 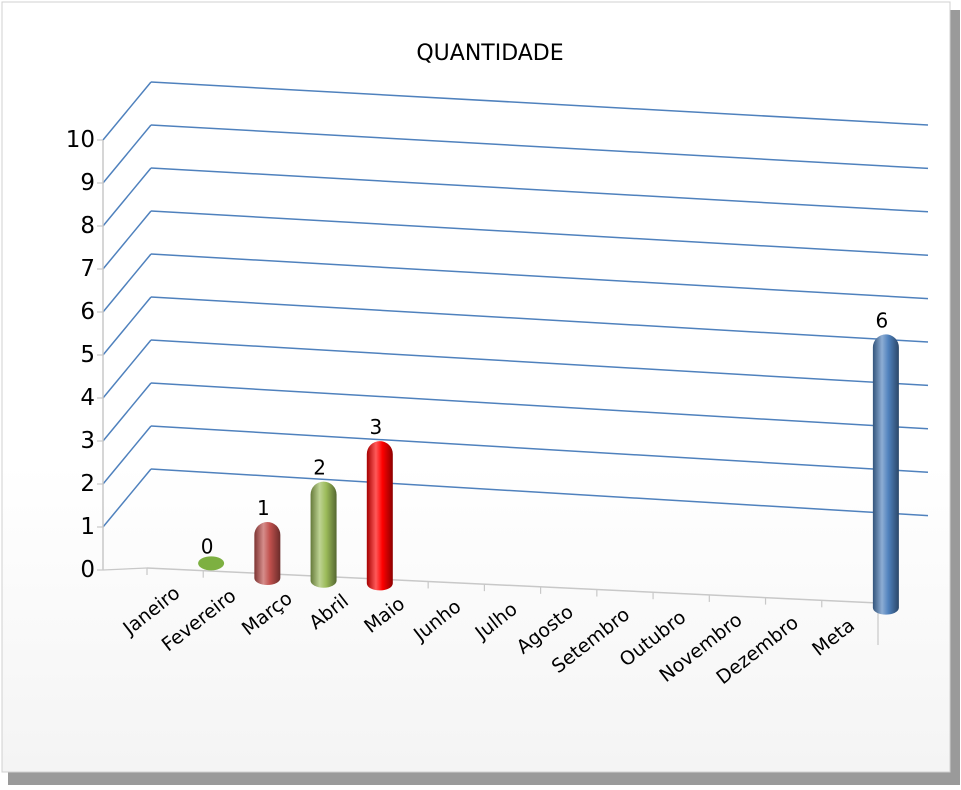 What do you see at coordinates (87, 570) in the screenshot?
I see `y-tick-label: 0` at bounding box center [87, 570].